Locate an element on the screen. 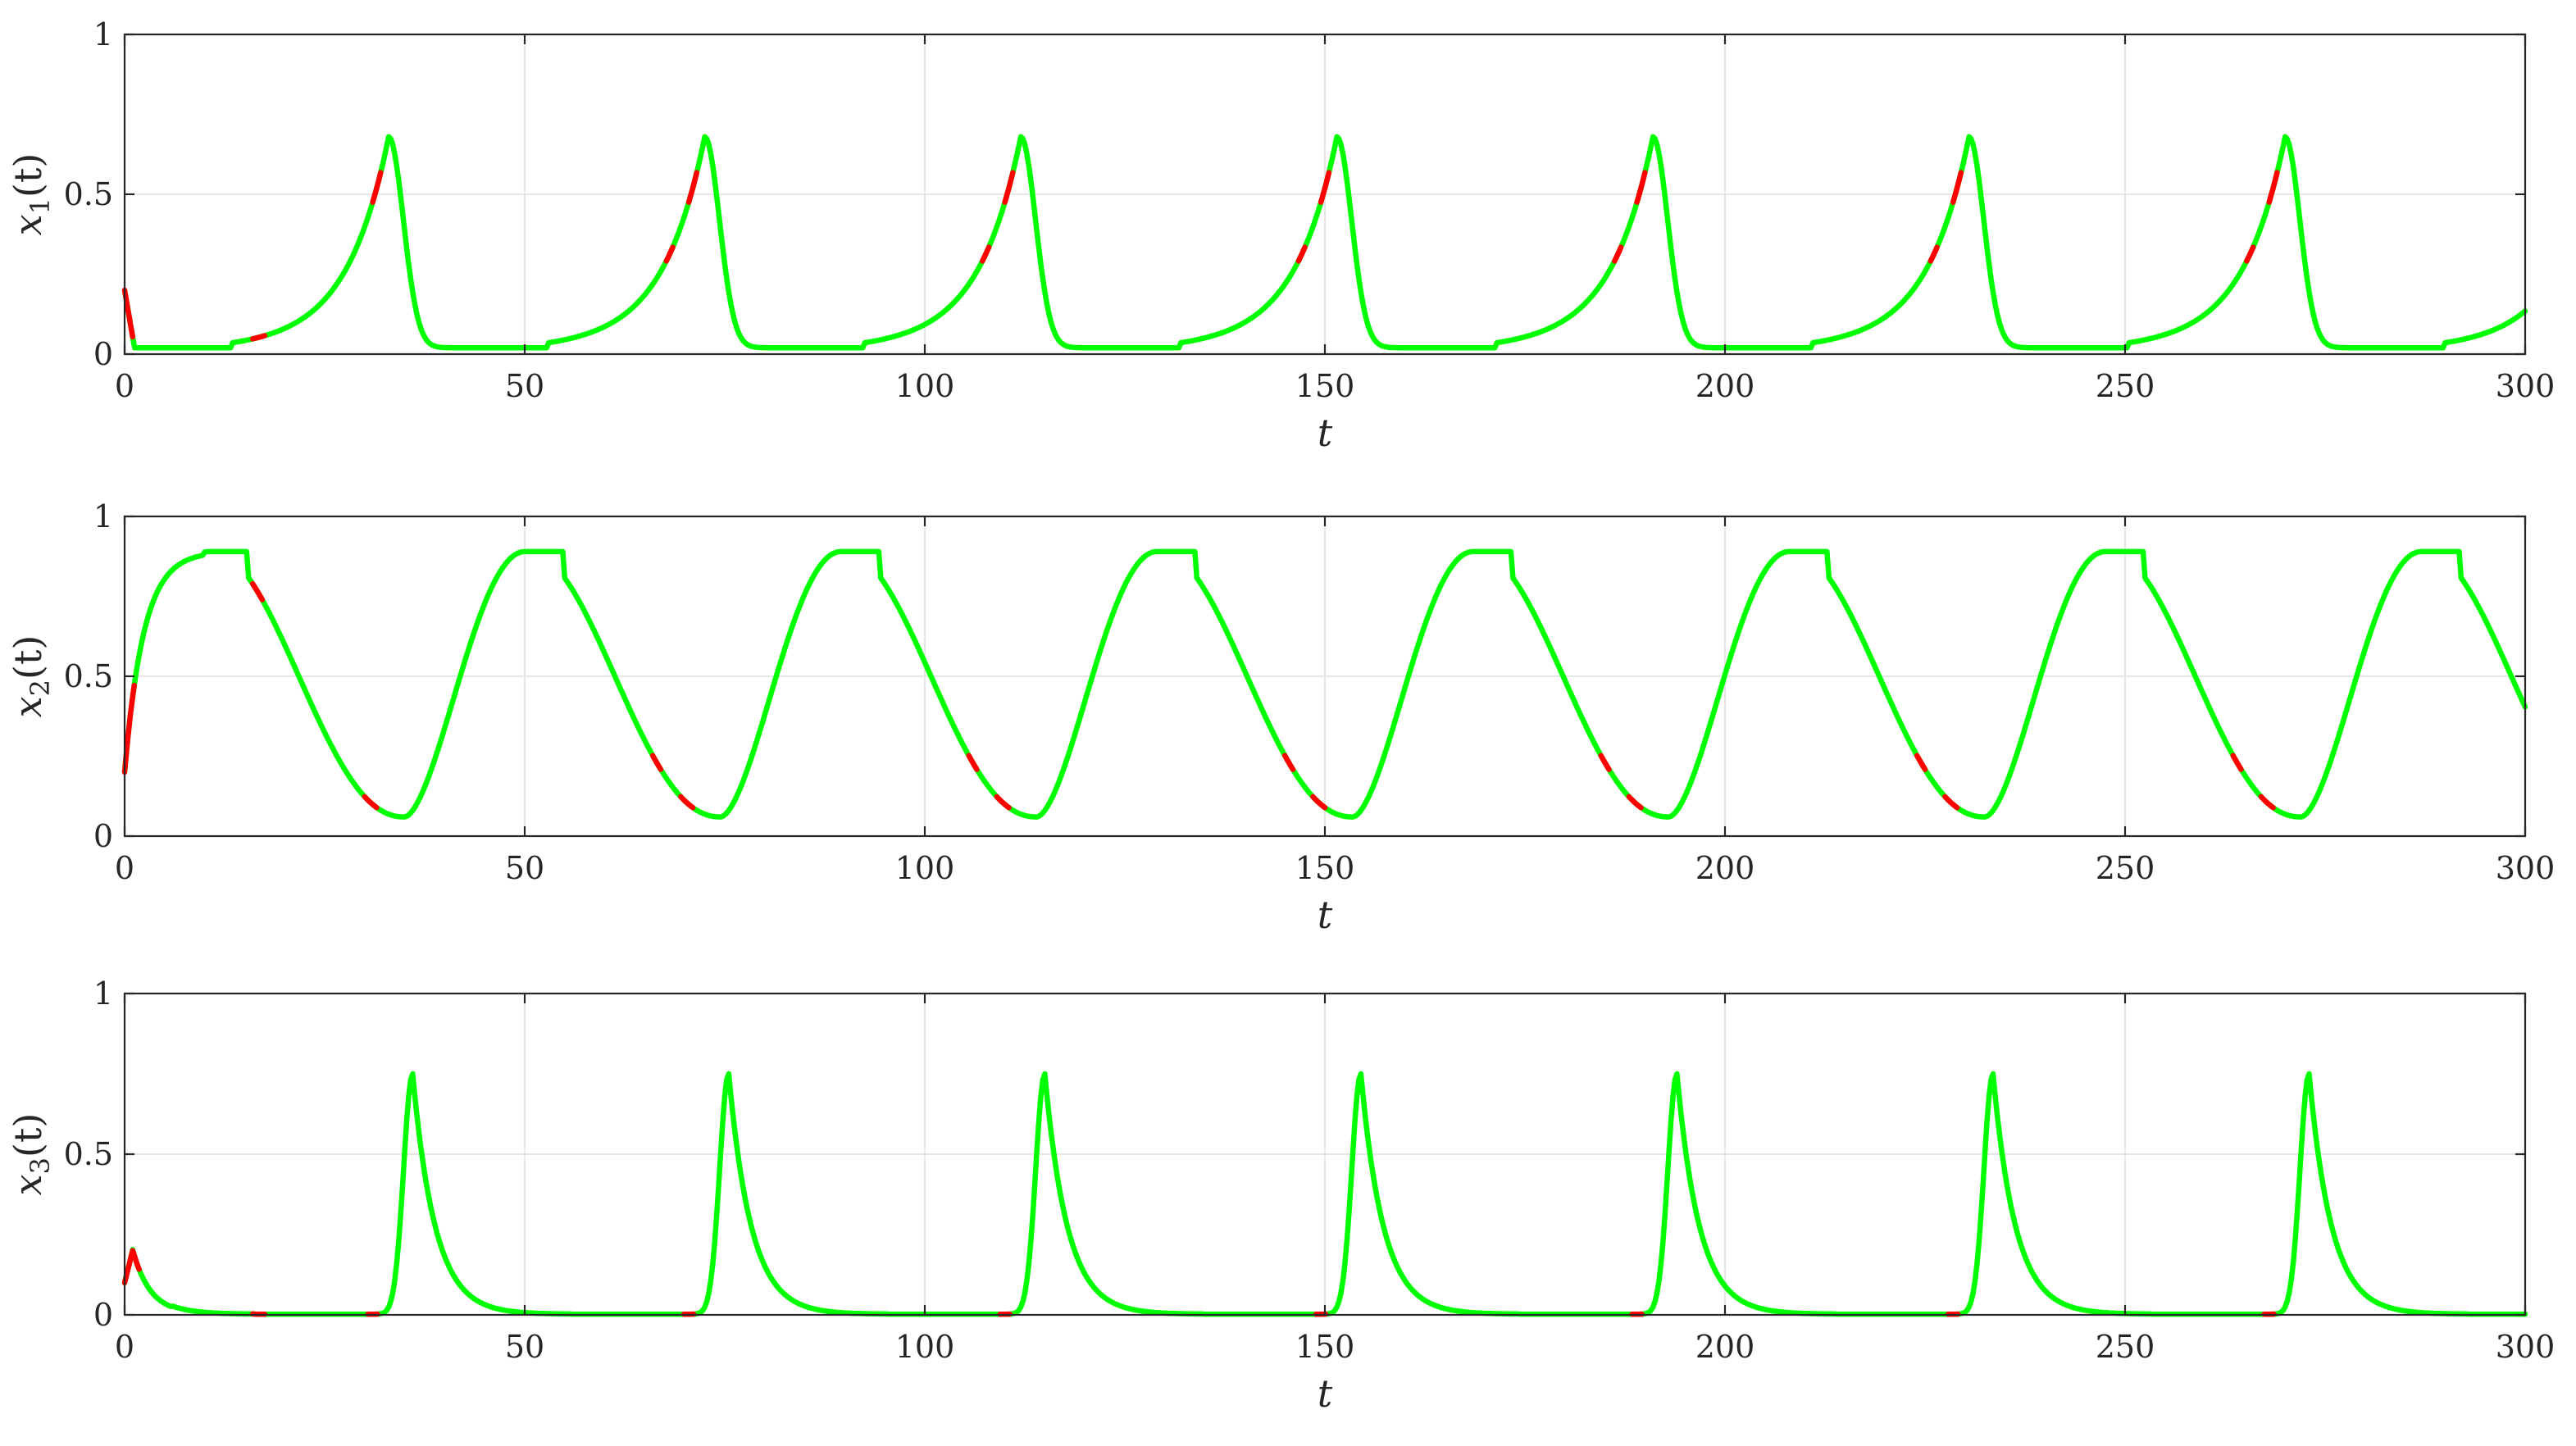 The height and width of the screenshot is (1446, 2576). y-label-sub: 1 is located at coordinates (40, 206).